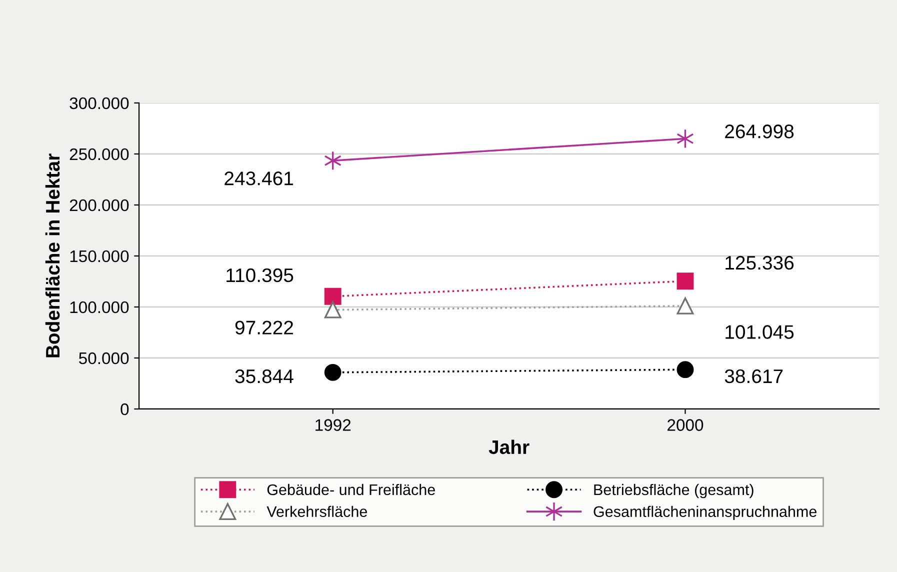  Describe the element at coordinates (104, 358) in the screenshot. I see `y-tick-label: 50.000` at that location.